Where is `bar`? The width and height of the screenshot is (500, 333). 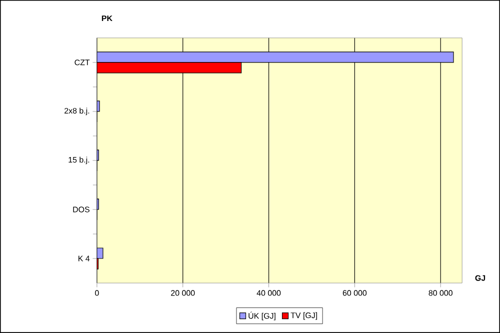
bar is located at coordinates (169, 68).